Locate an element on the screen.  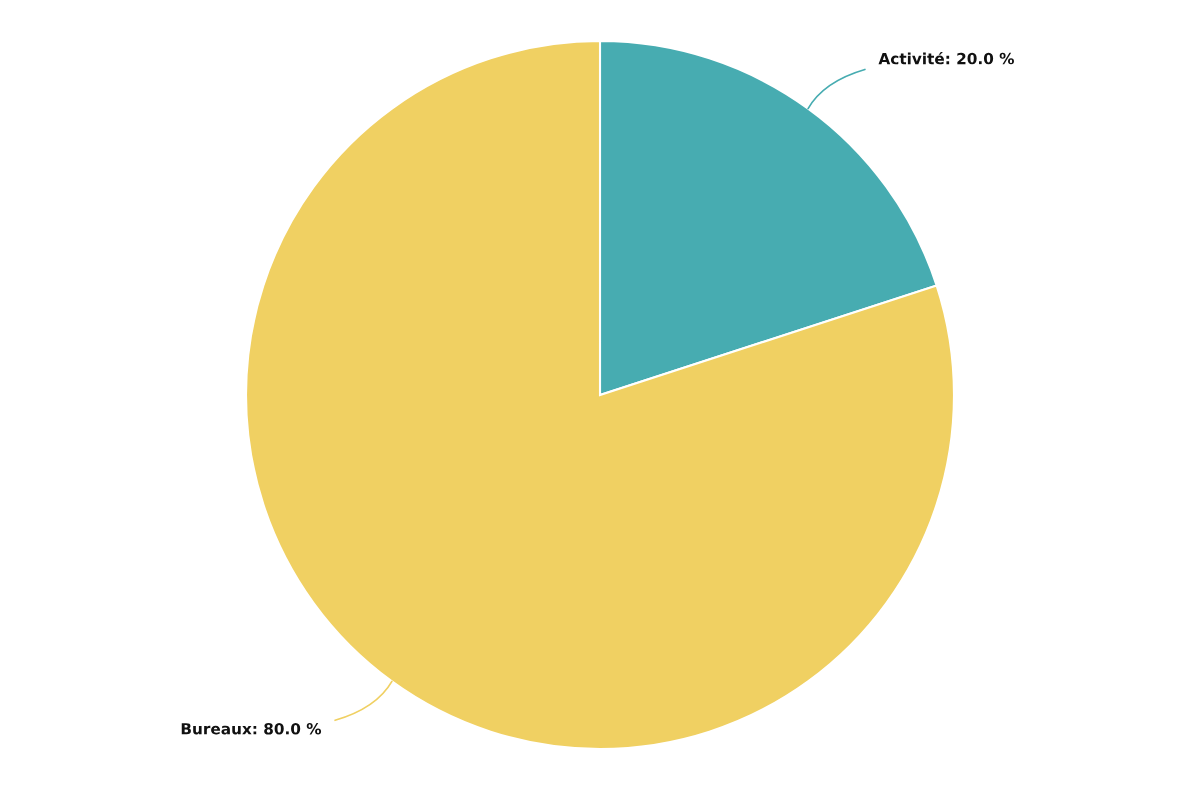
slice-label: Bureaux: 80.0 % is located at coordinates (251, 728).